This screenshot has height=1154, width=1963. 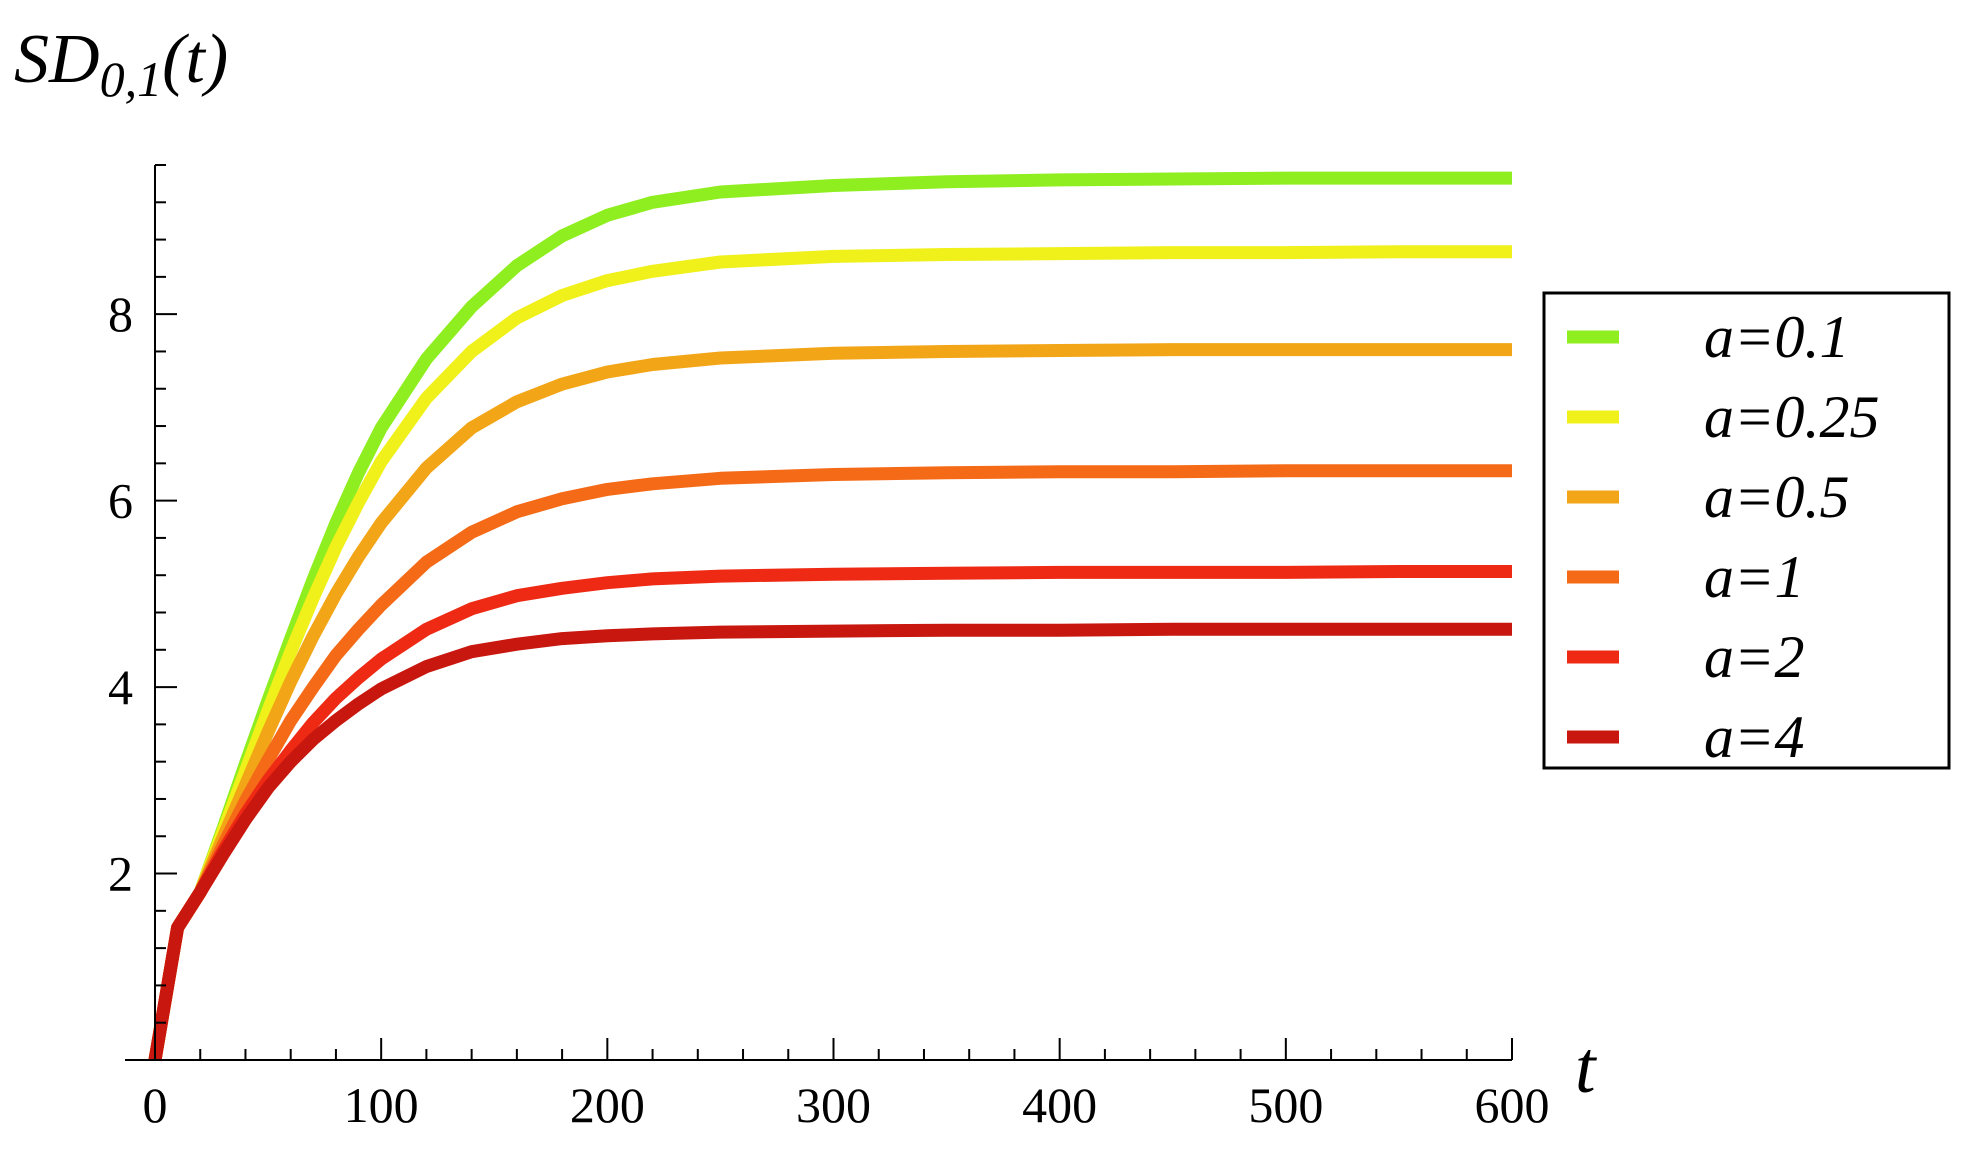 I want to click on x-tick-label: 400, so click(x=1059, y=1105).